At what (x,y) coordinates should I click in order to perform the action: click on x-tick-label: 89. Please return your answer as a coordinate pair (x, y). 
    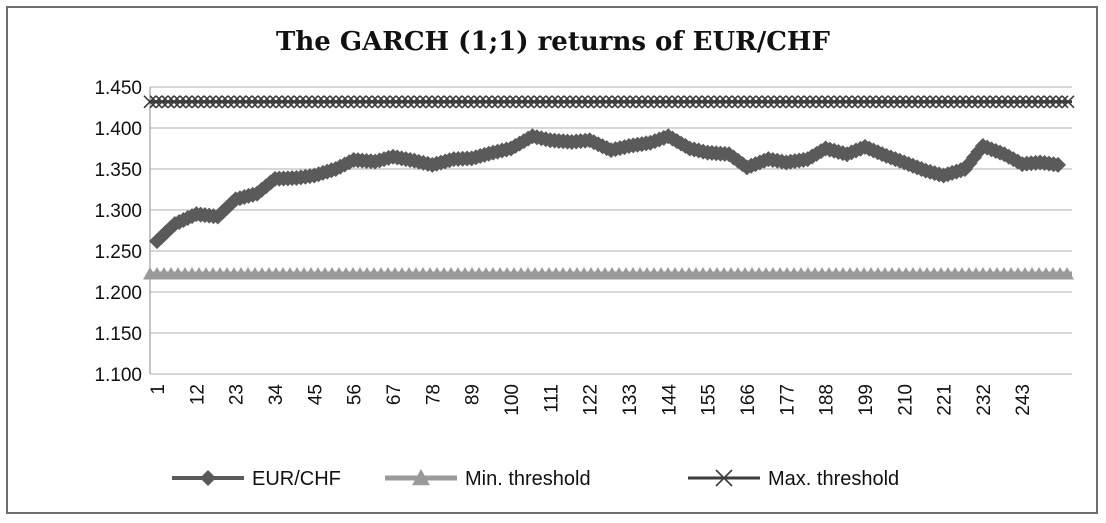
    Looking at the image, I should click on (473, 394).